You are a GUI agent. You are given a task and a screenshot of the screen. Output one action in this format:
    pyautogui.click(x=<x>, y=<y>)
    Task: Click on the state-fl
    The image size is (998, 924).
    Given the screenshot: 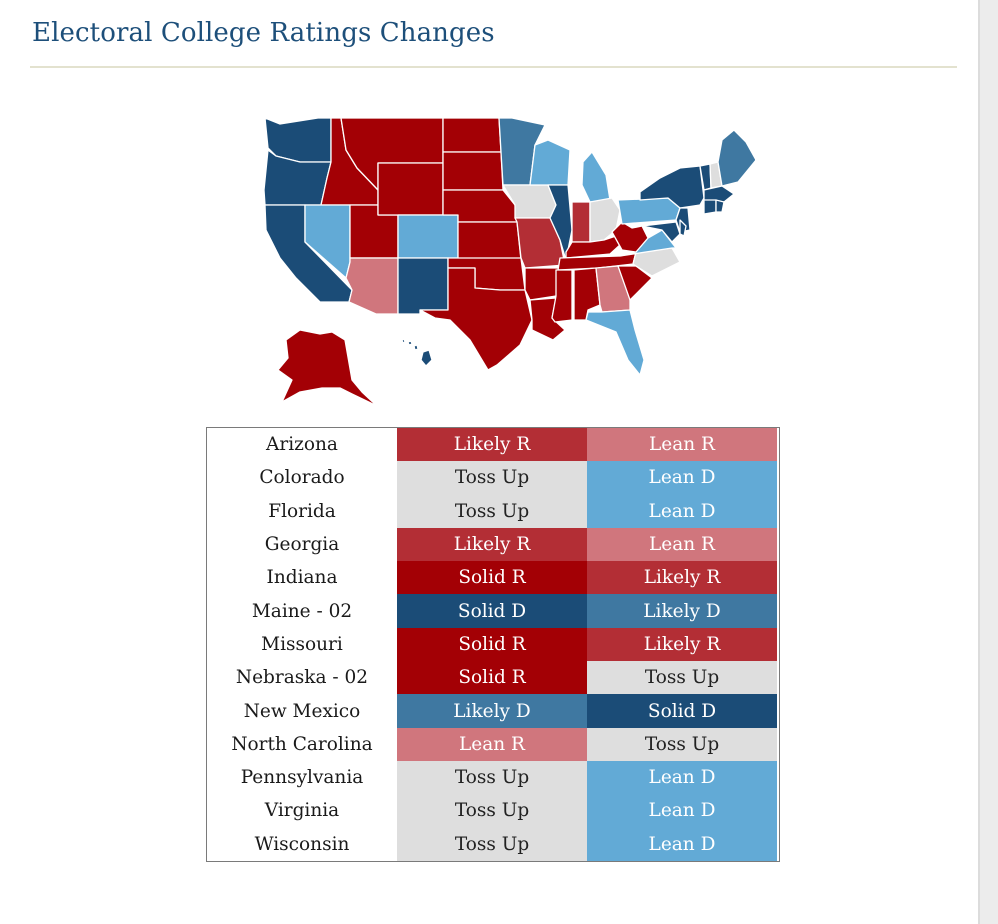 What is the action you would take?
    pyautogui.click(x=615, y=342)
    